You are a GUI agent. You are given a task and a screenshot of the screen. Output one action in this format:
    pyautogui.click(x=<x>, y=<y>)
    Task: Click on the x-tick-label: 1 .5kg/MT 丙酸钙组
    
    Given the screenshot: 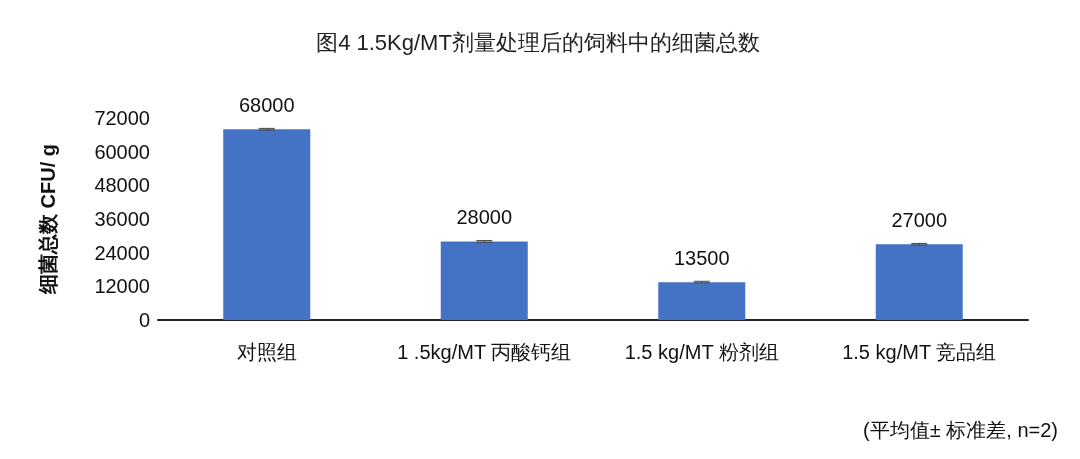 What is the action you would take?
    pyautogui.click(x=484, y=352)
    